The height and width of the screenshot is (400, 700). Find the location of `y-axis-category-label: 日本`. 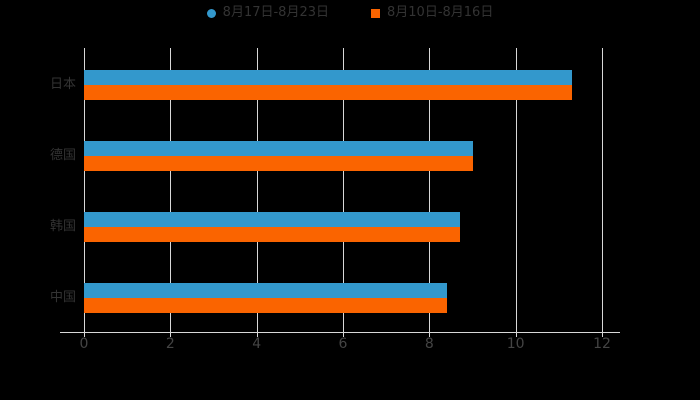

y-axis-category-label: 日本 is located at coordinates (62, 84).